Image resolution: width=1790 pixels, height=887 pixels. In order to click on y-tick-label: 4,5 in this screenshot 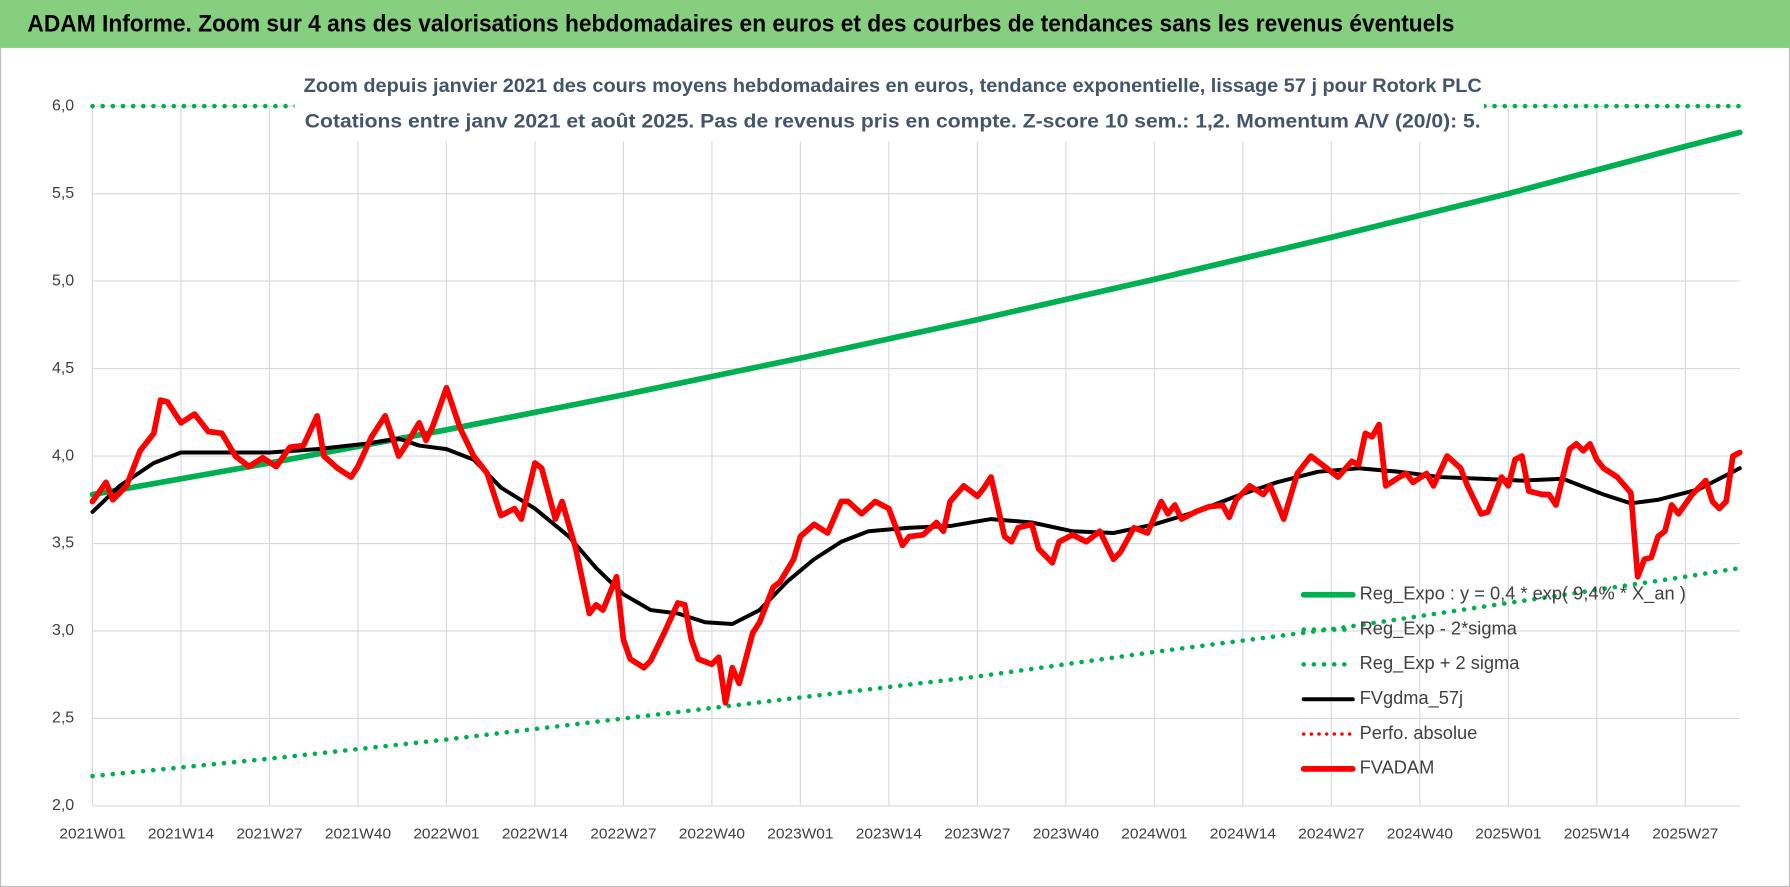, I will do `click(63, 368)`.